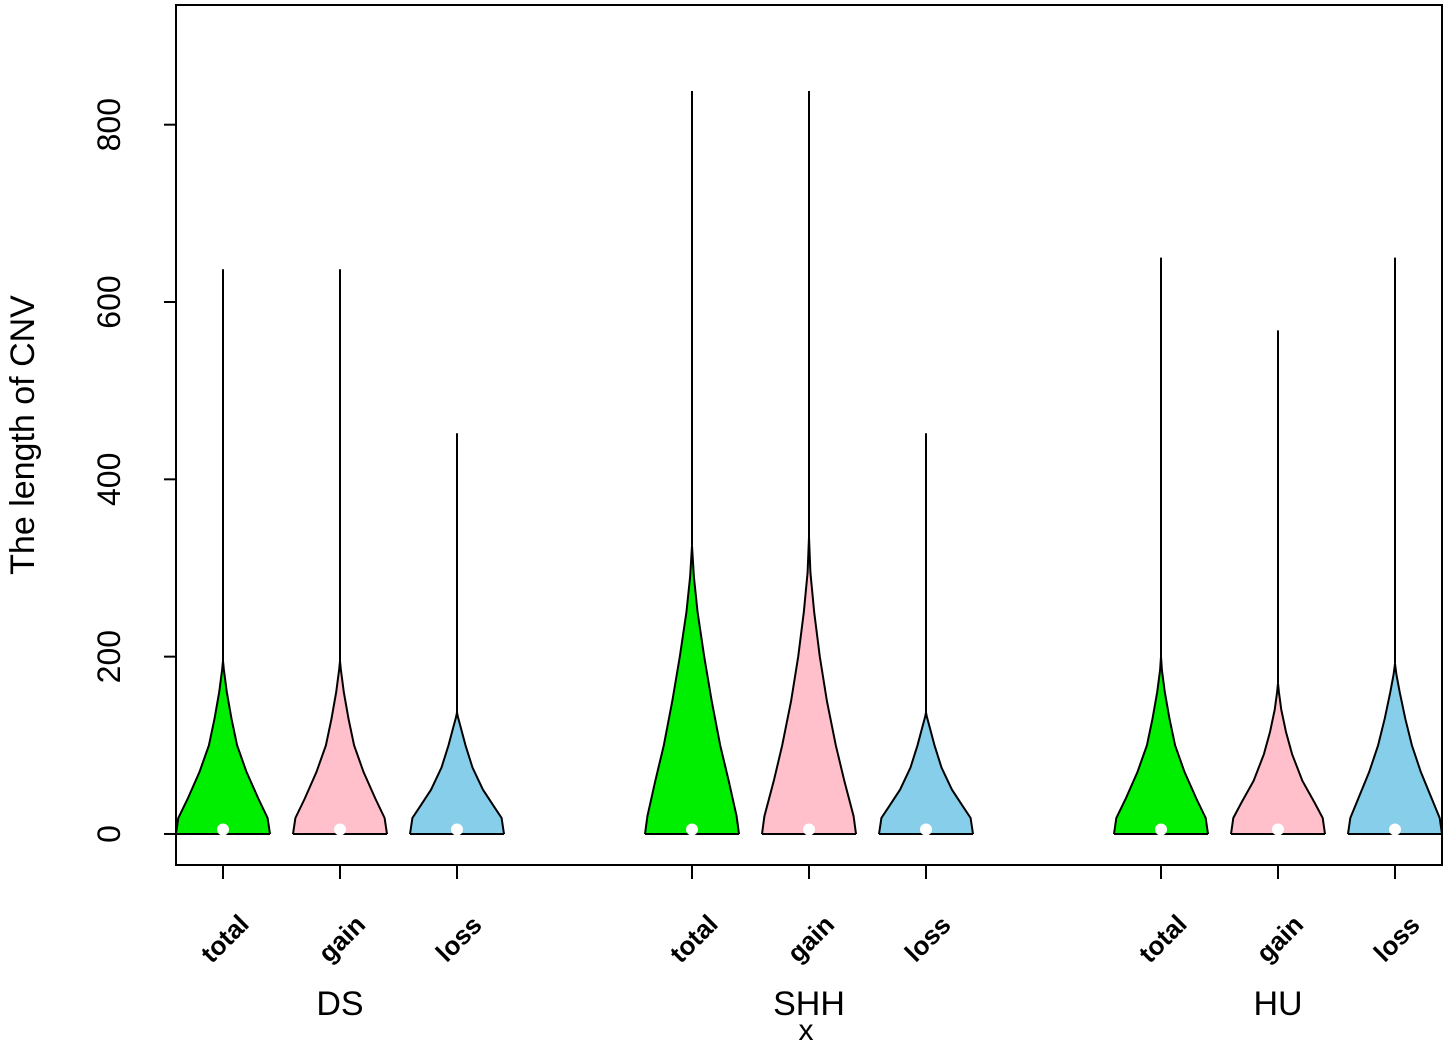  Describe the element at coordinates (109, 656) in the screenshot. I see `y-tick-label: 200` at that location.